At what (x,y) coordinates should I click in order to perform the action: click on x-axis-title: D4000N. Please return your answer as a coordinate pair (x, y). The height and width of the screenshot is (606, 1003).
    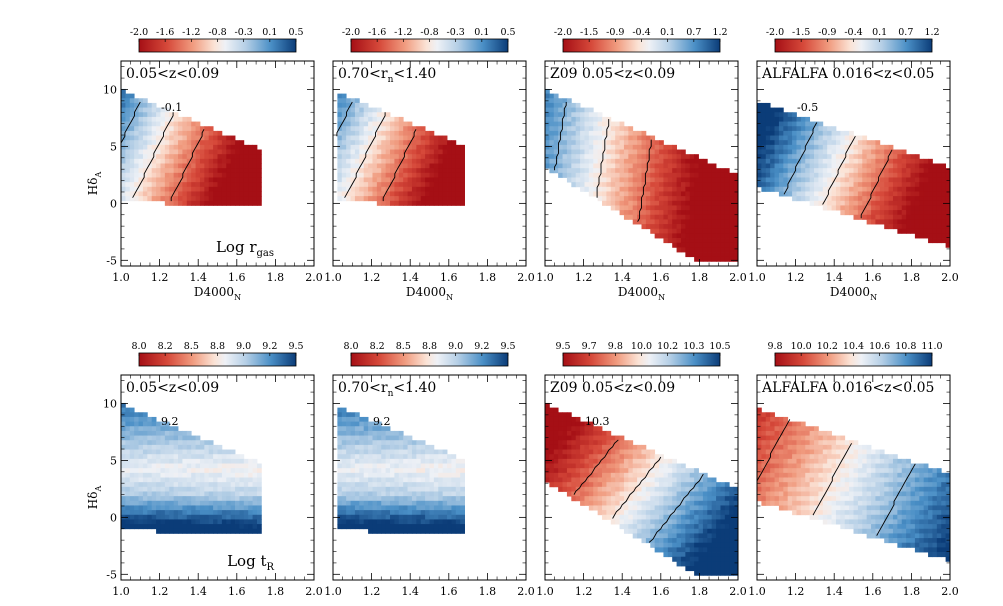
    Looking at the image, I should click on (217, 293).